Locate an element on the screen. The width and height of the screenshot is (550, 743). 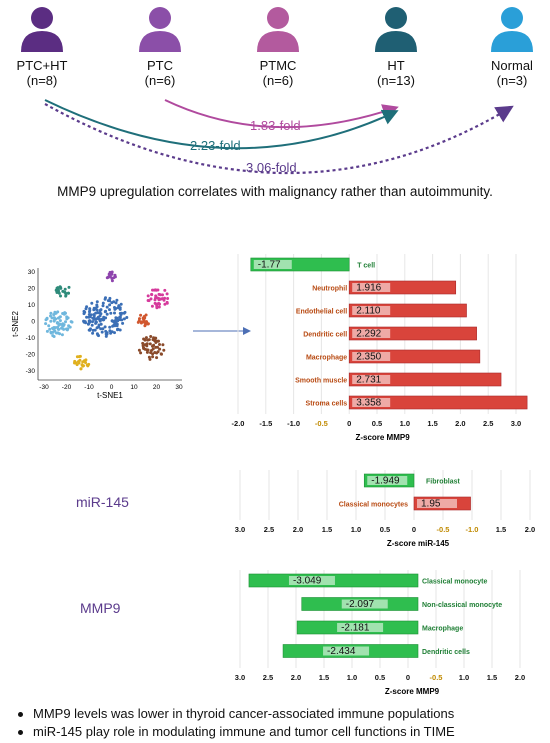
cell-type-label: T cell is located at coordinates (366, 266).